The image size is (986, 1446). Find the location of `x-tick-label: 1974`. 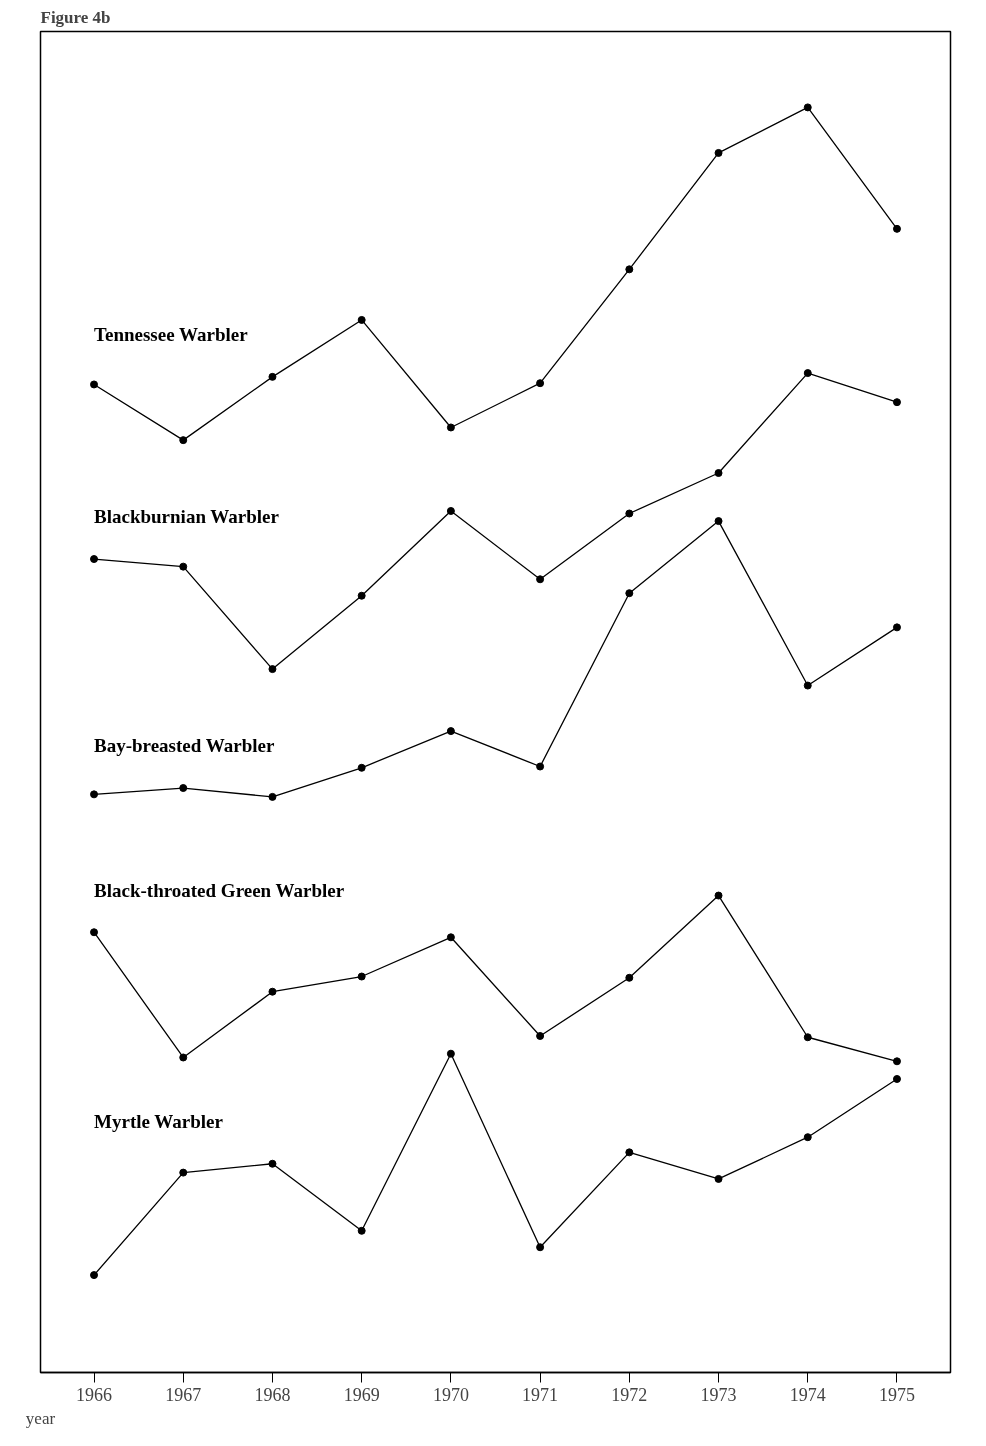

x-tick-label: 1974 is located at coordinates (807, 1394).